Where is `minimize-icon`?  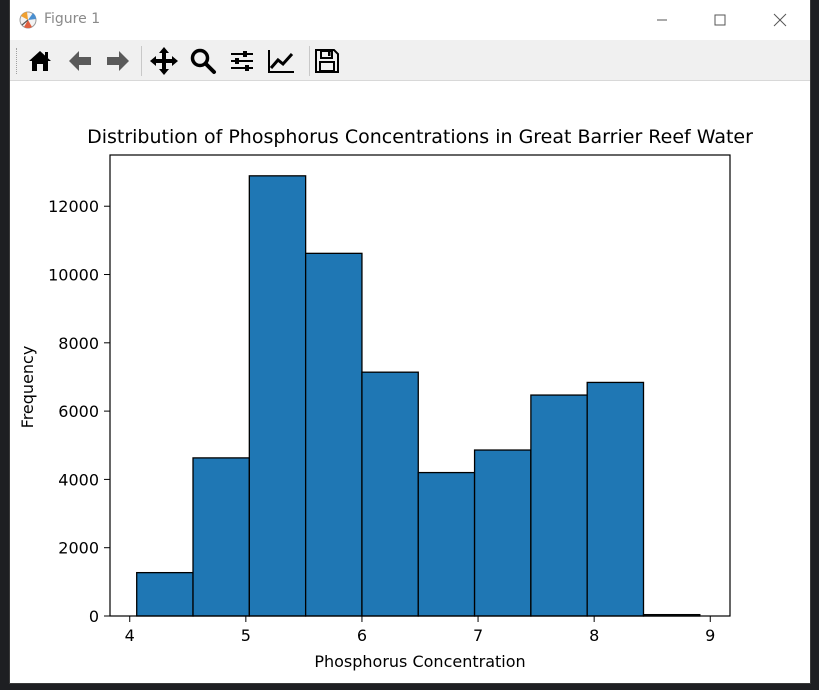
minimize-icon is located at coordinates (662, 20).